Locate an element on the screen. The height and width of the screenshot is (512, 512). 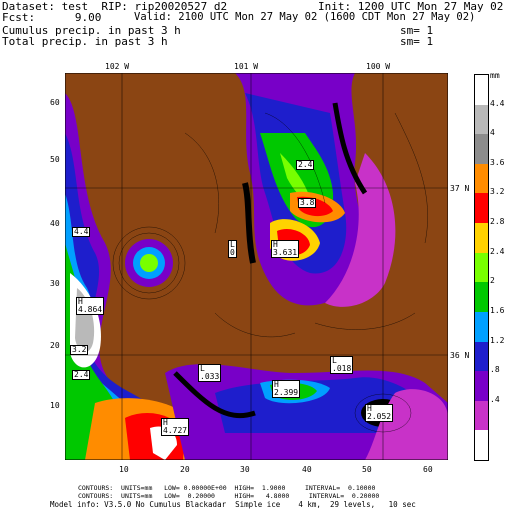
y-tick-40: 40 is located at coordinates (55, 223).